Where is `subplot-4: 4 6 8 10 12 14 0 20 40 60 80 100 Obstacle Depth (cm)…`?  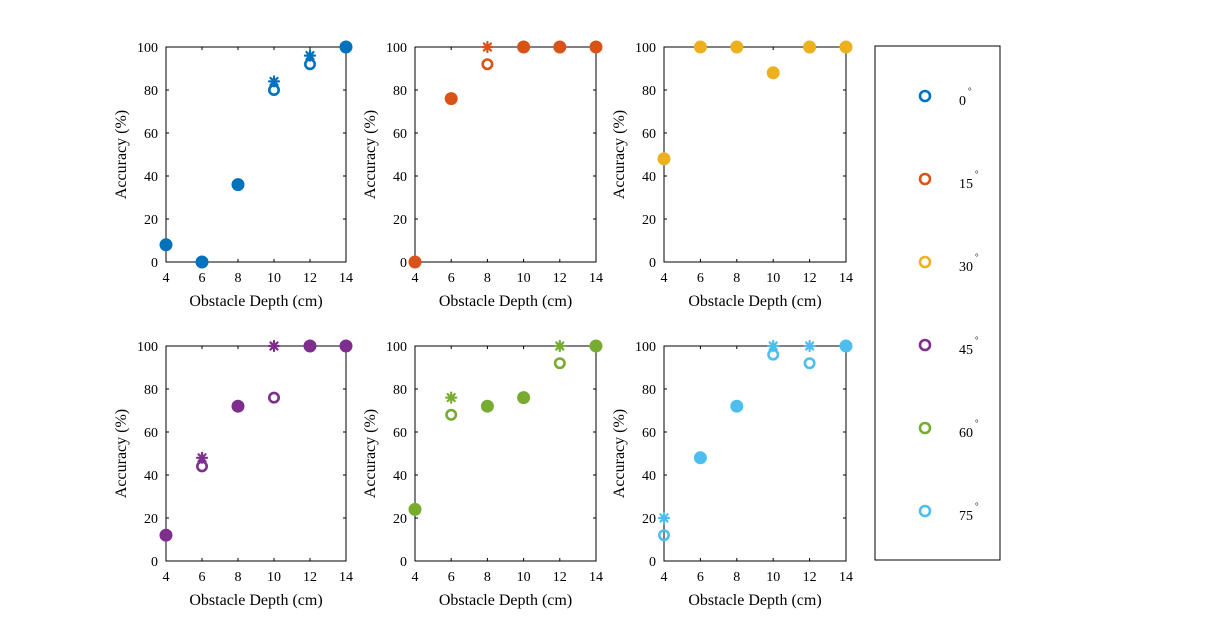
subplot-4: 4 6 8 10 12 14 0 20 40 60 80 100 Obstacle Depth (cm)… is located at coordinates (233, 474).